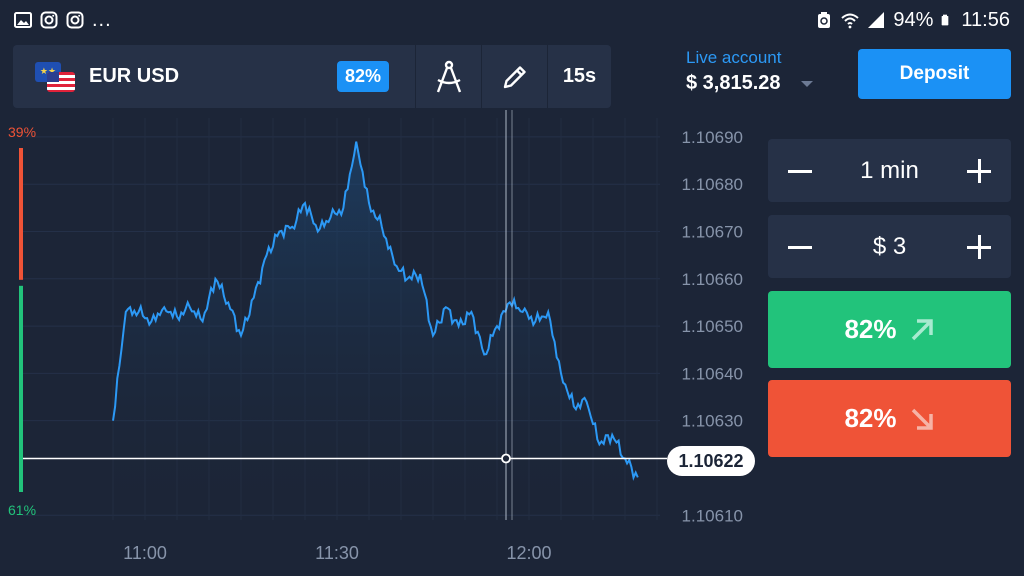  What do you see at coordinates (922, 329) in the screenshot?
I see `arrow-up-right-icon` at bounding box center [922, 329].